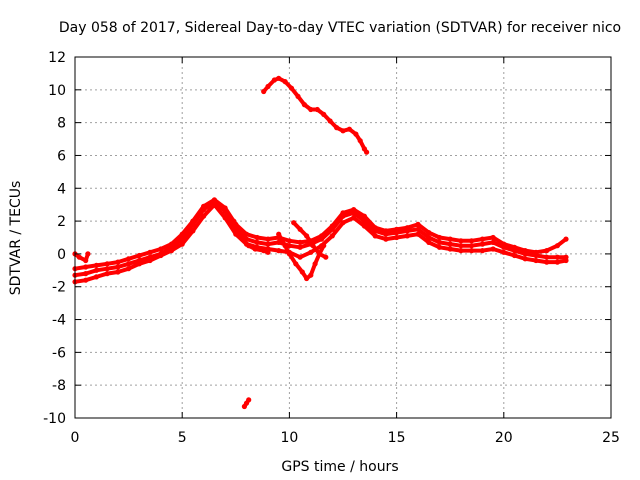 The width and height of the screenshot is (640, 480). I want to click on y-tick-label: 6, so click(61, 156).